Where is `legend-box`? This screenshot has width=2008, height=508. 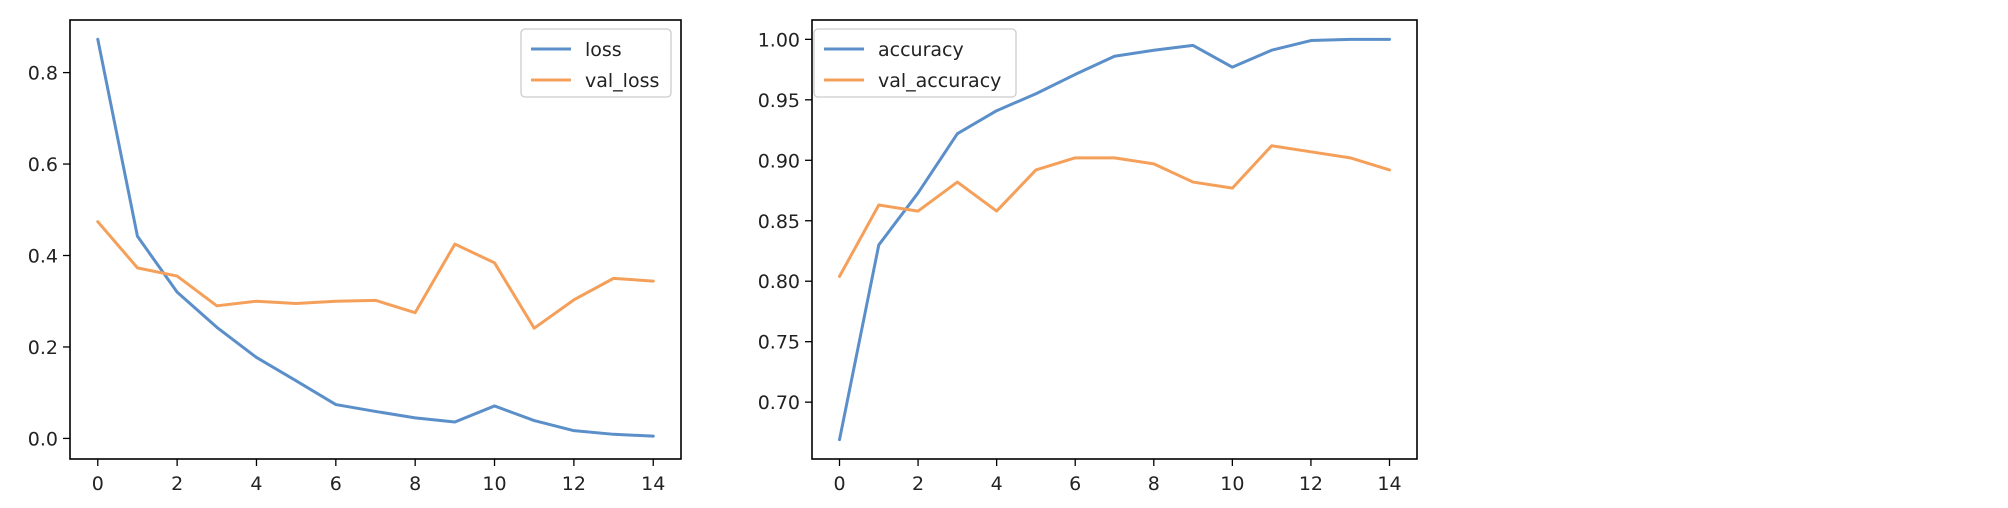 legend-box is located at coordinates (915, 63).